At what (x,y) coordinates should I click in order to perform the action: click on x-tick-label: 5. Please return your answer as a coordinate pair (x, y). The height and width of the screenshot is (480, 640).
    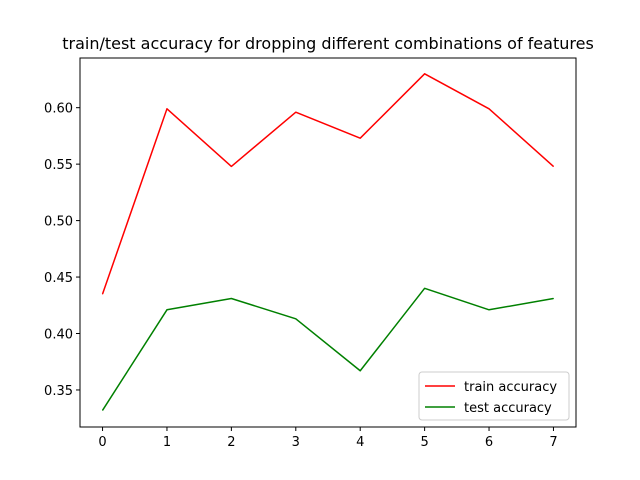
    Looking at the image, I should click on (424, 442).